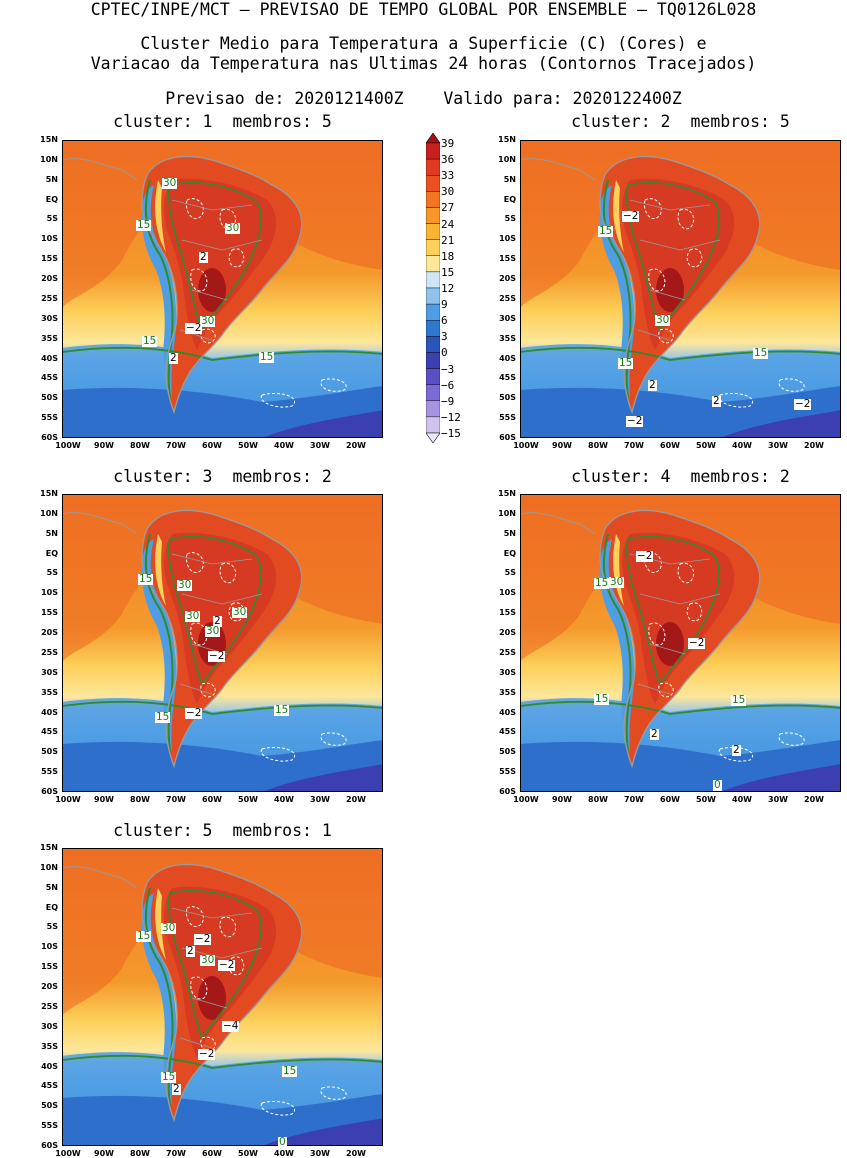 The height and width of the screenshot is (1158, 847). Describe the element at coordinates (509, 179) in the screenshot. I see `lat-tick-label: 5N` at that location.